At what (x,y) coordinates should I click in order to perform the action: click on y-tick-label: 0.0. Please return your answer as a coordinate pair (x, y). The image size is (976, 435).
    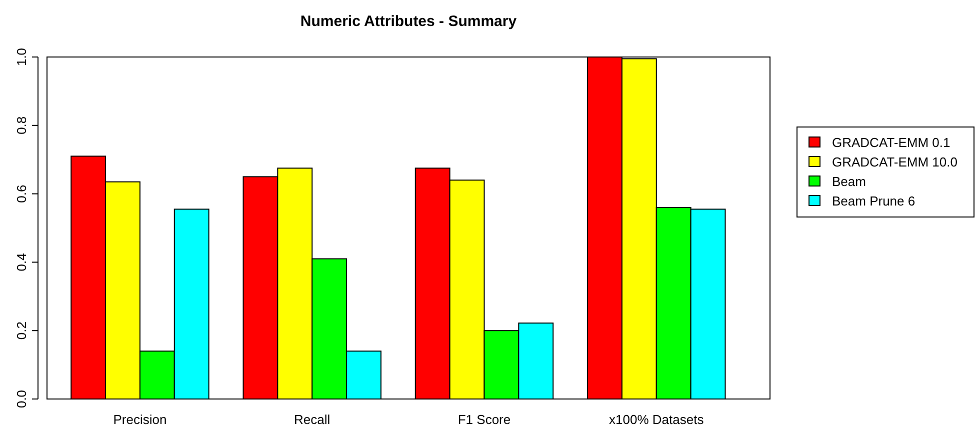
    Looking at the image, I should click on (21, 399).